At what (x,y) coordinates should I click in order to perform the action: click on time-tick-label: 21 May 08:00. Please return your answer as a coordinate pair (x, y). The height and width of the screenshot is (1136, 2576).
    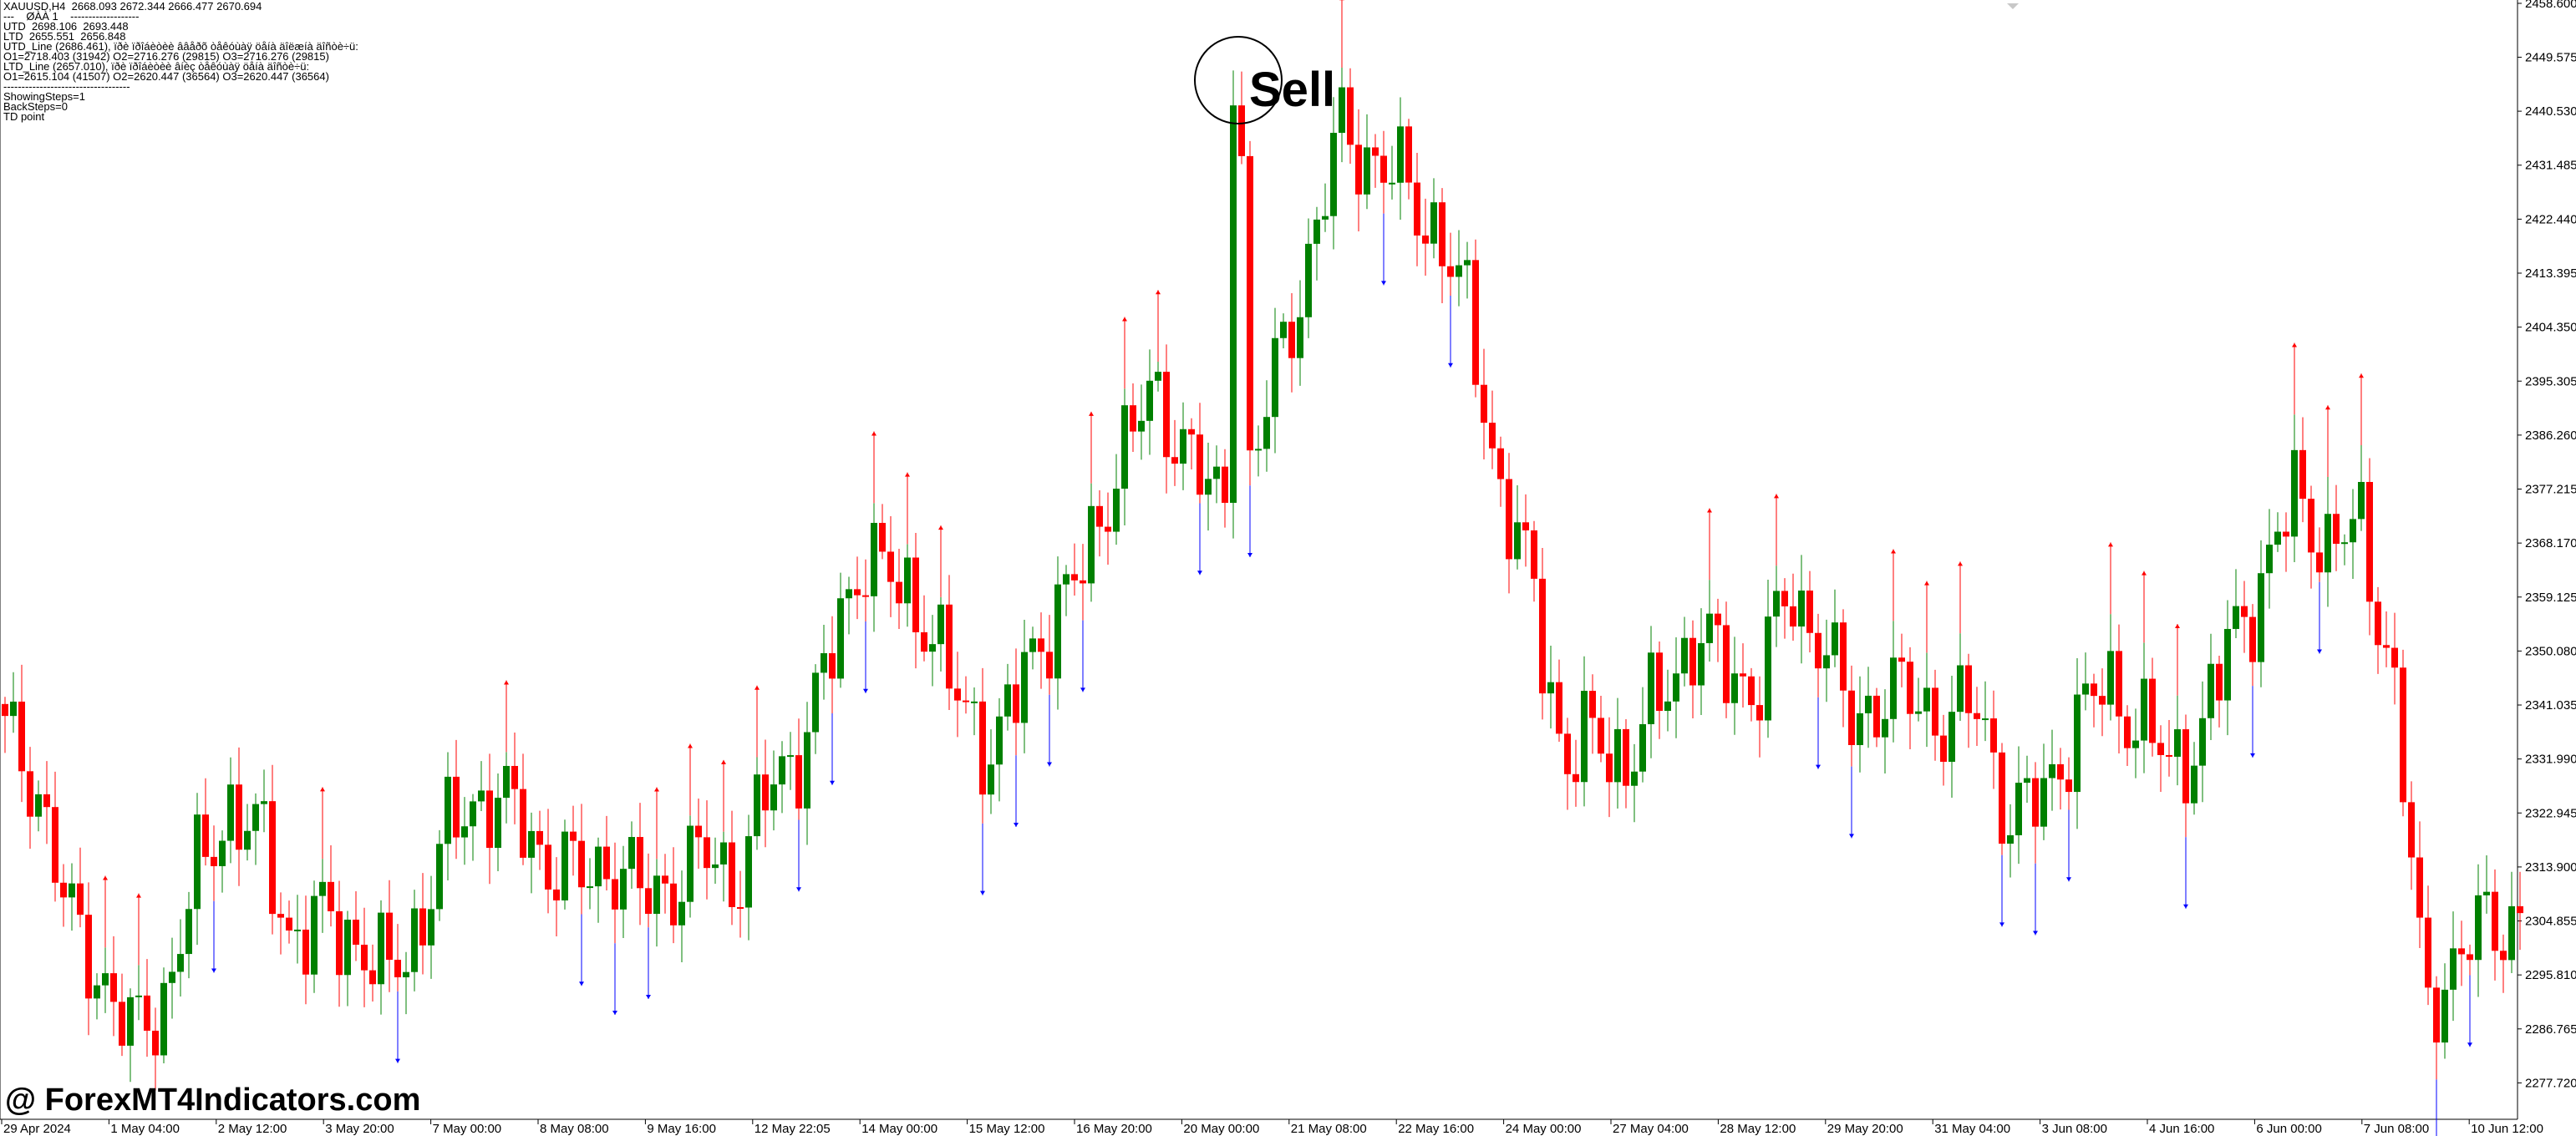
    Looking at the image, I should click on (1329, 1129).